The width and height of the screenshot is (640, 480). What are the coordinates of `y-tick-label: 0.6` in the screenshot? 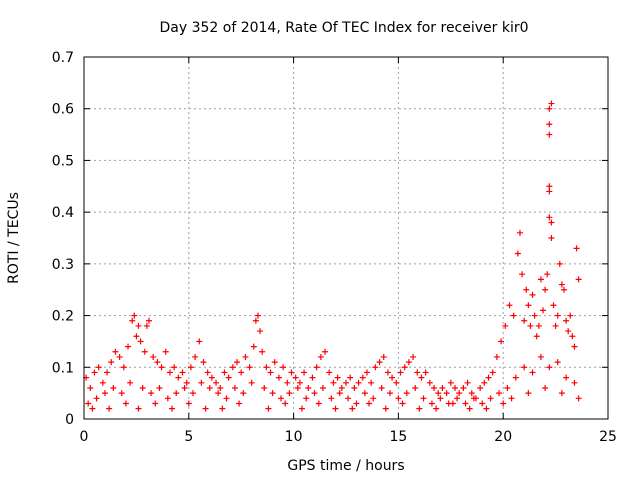 It's located at (63, 110).